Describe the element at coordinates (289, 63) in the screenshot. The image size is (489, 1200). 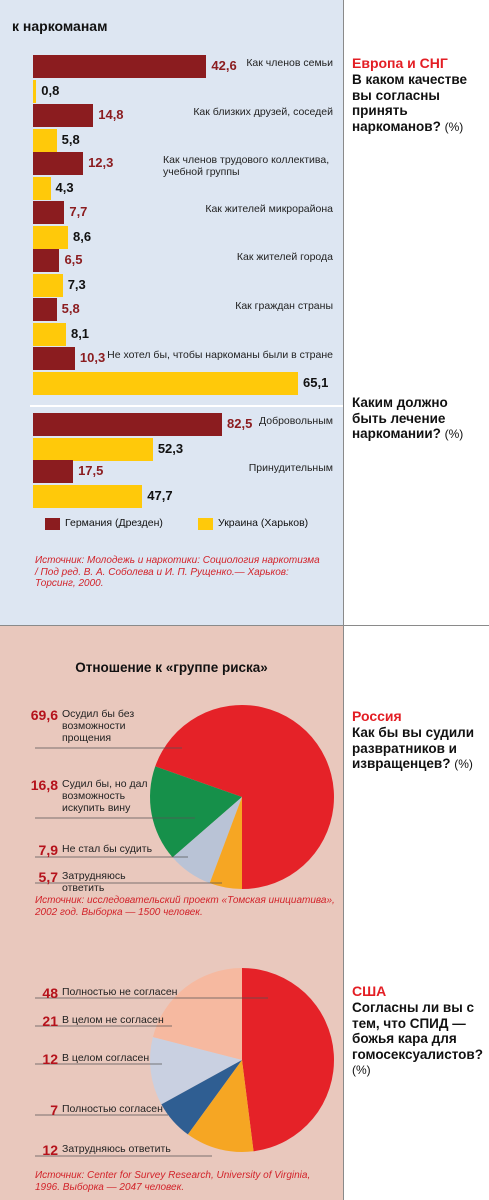
I see `category-label: Как членов семьи` at that location.